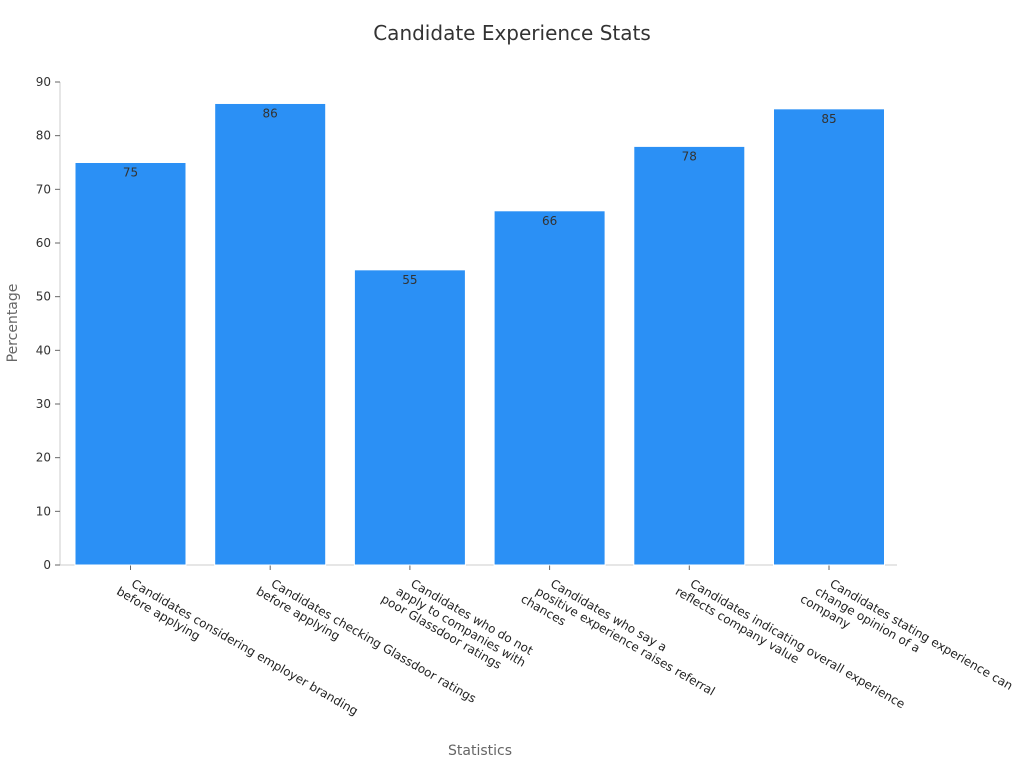 The image size is (1024, 768). I want to click on x-axis-title: Statistics, so click(480, 751).